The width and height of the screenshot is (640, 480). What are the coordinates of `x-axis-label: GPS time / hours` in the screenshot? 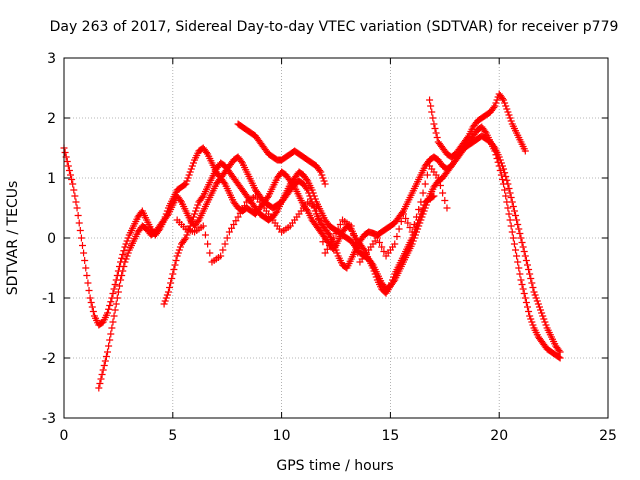 It's located at (334, 466).